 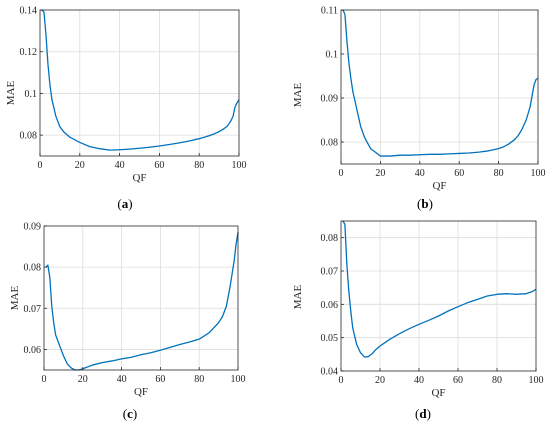 I want to click on y-tick-label: 0.04, so click(x=330, y=372).